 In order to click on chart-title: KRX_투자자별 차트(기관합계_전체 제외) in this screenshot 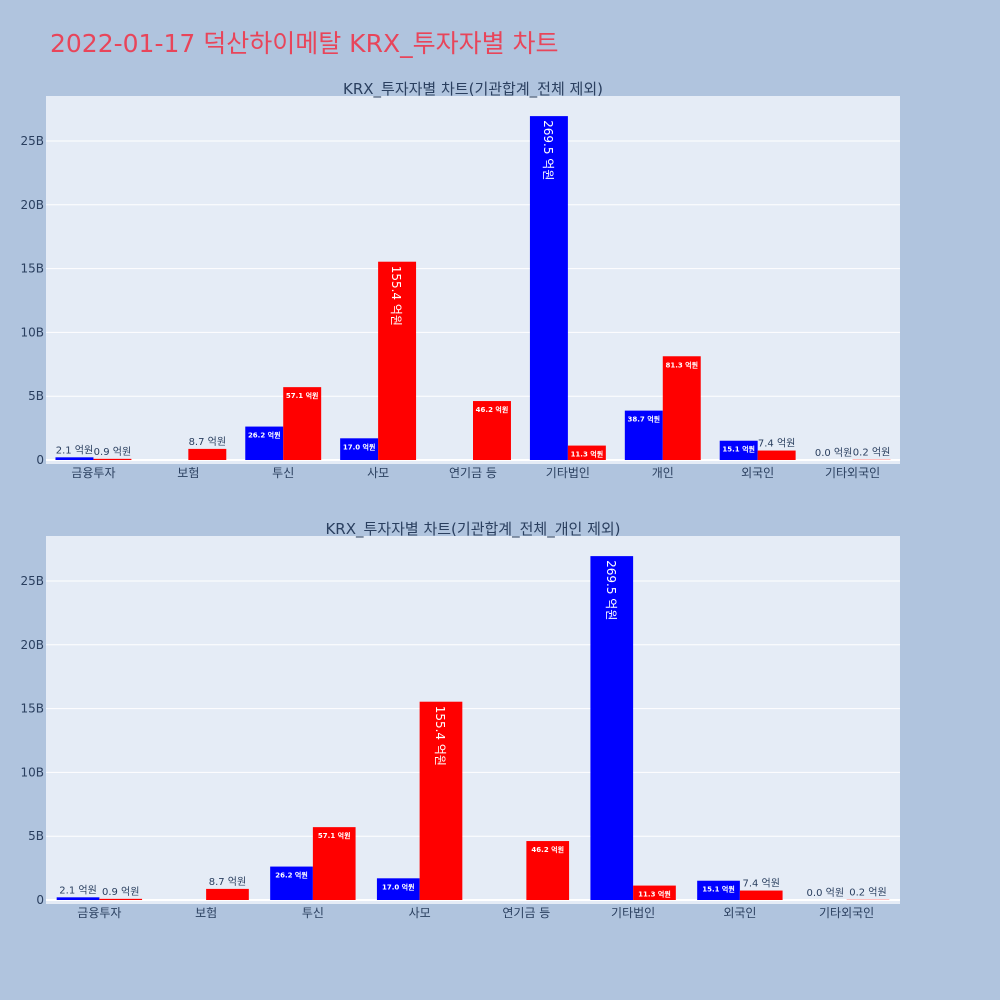, I will do `click(473, 89)`.